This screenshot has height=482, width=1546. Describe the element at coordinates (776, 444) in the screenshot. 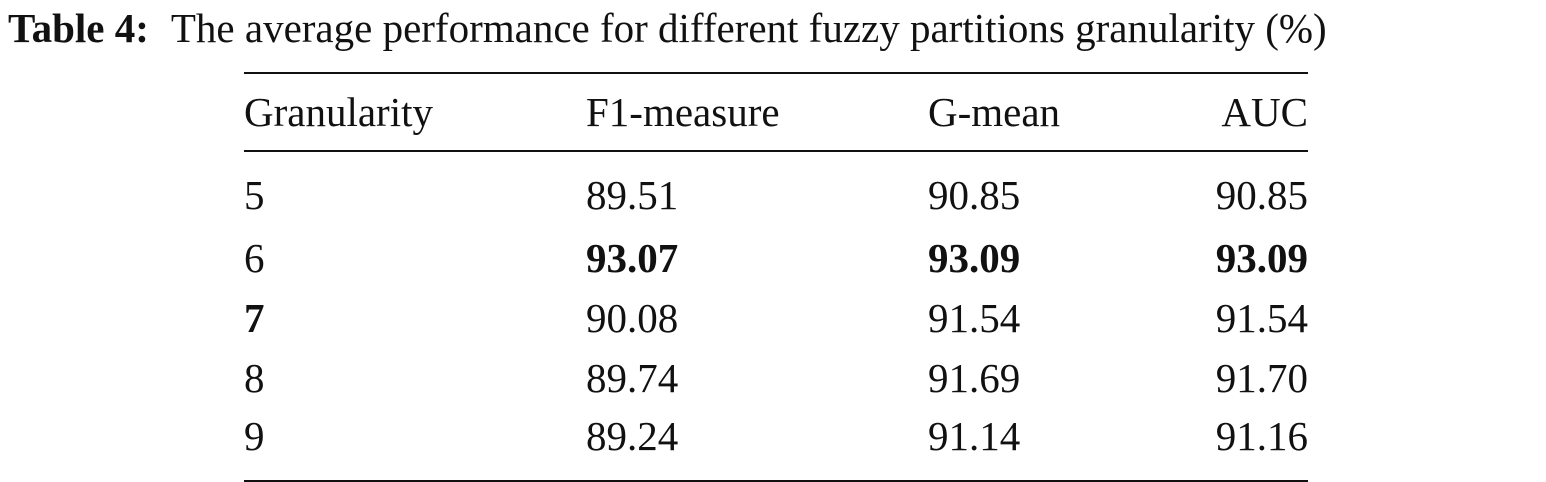

I see `table-row: 9 89.24 91.14 91.16` at that location.